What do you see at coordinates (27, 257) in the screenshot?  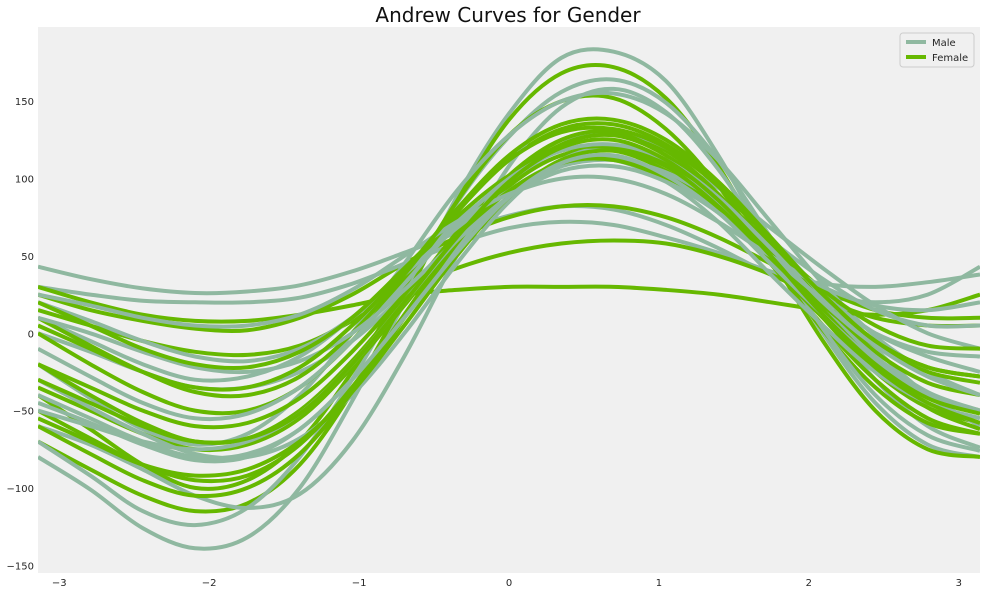 I see `y-tick-label: 50` at bounding box center [27, 257].